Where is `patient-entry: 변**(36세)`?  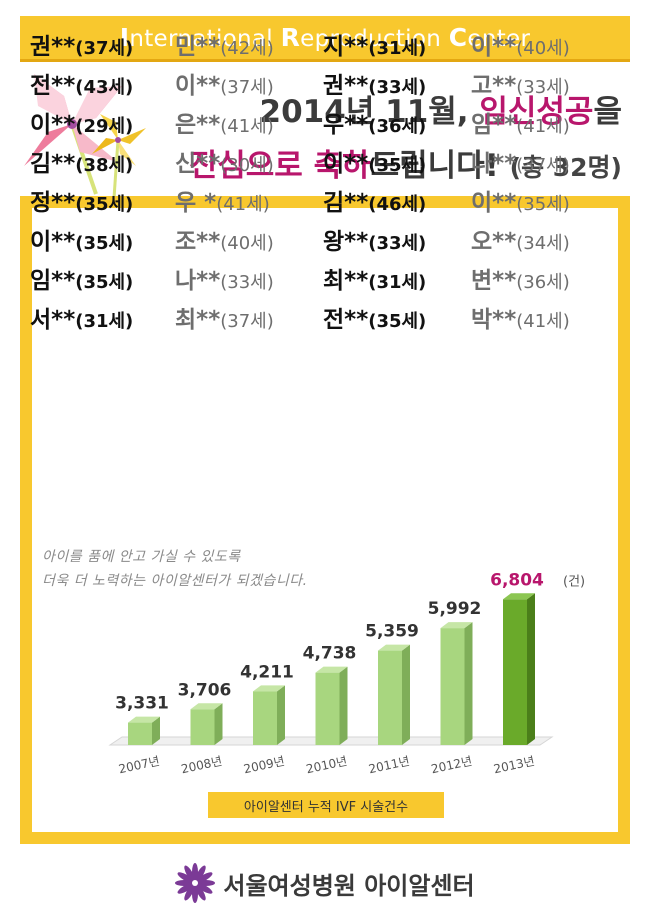
patient-entry: 변**(36세) is located at coordinates (536, 278).